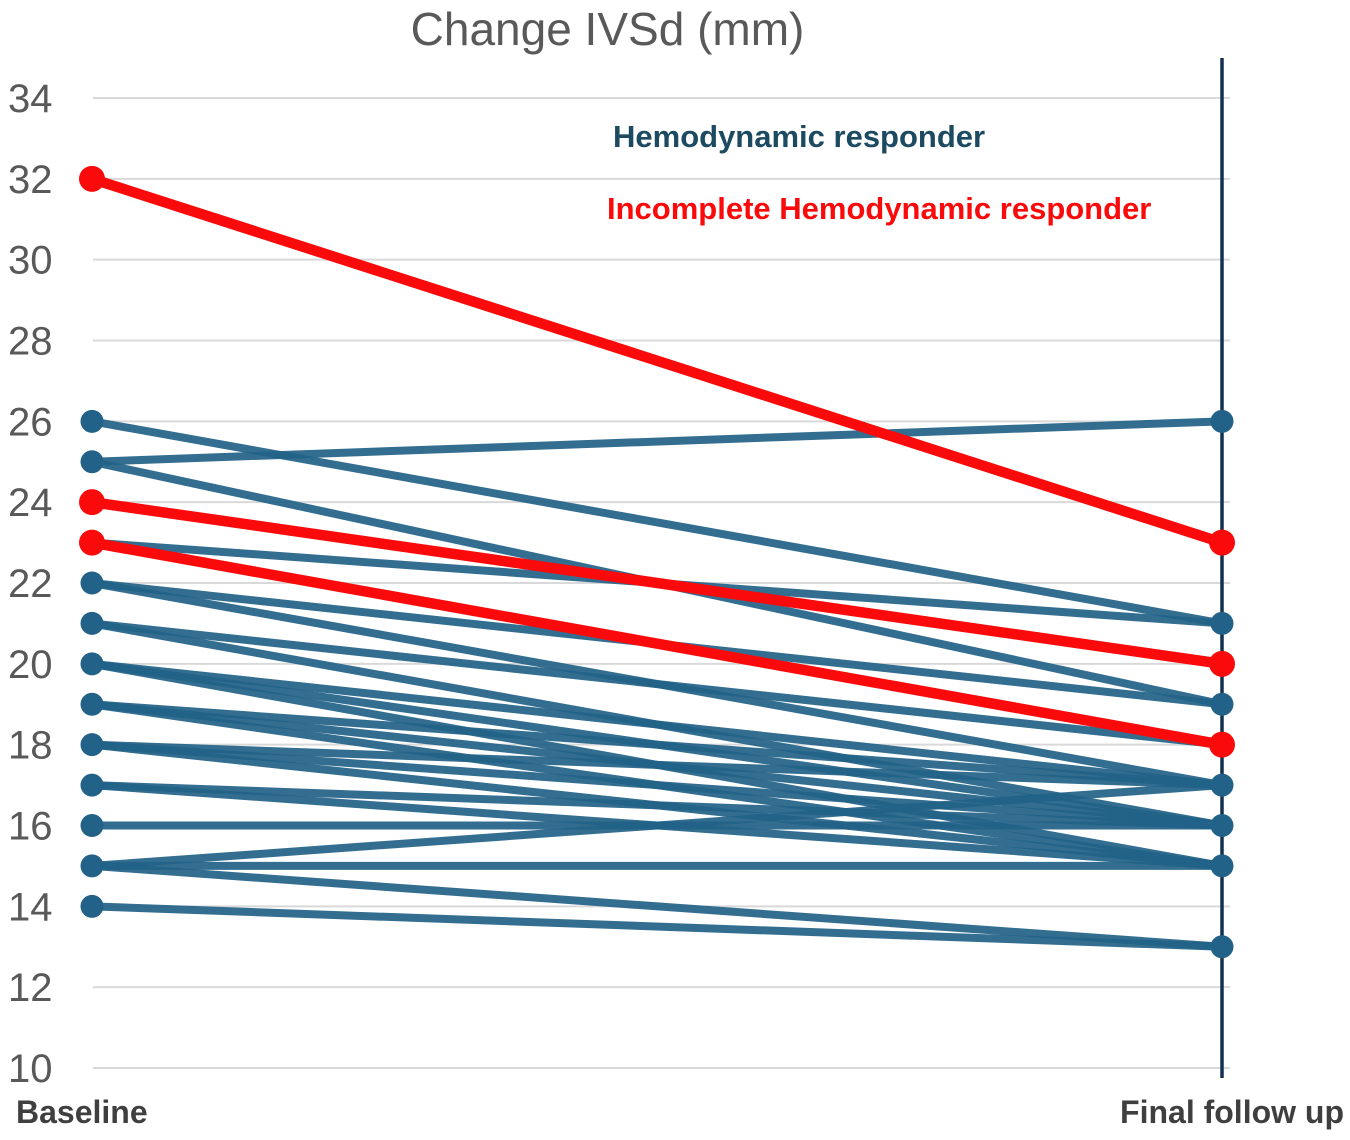  I want to click on y-tick-label: 14, so click(30, 907).